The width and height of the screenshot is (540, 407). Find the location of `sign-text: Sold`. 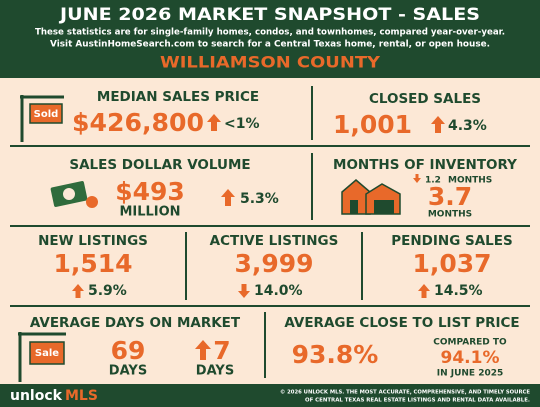

sign-text: Sold is located at coordinates (46, 114).